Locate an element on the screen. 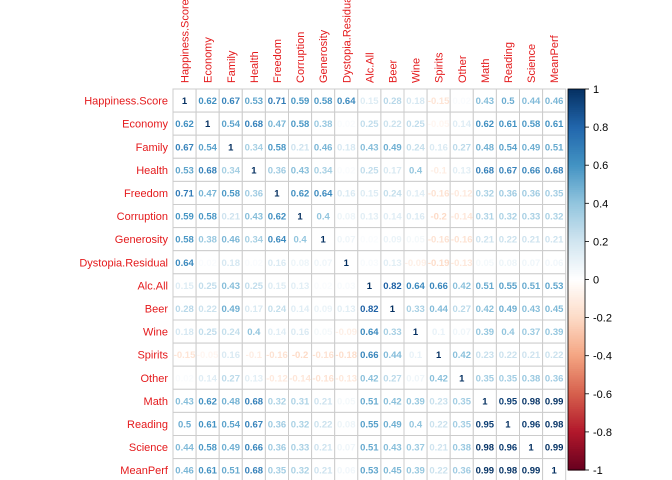  cell-value: 0.32 is located at coordinates (554, 217).